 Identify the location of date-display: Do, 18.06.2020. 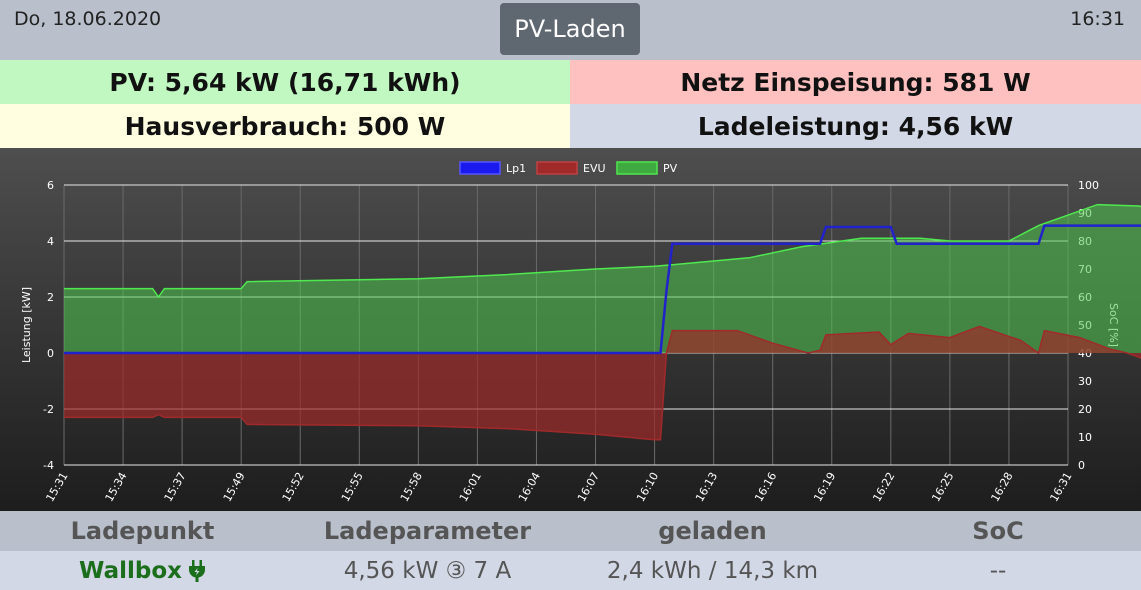
(88, 19).